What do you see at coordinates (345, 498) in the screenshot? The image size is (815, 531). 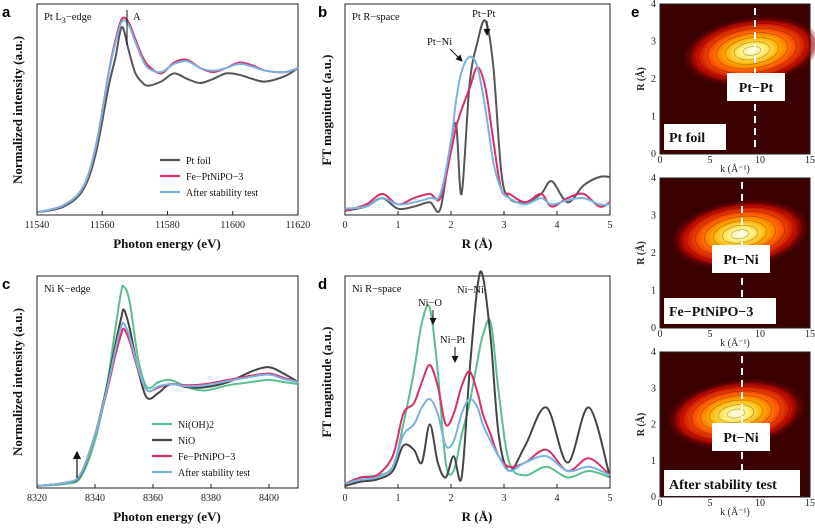 I see `xtick-label-d-0: 0` at bounding box center [345, 498].